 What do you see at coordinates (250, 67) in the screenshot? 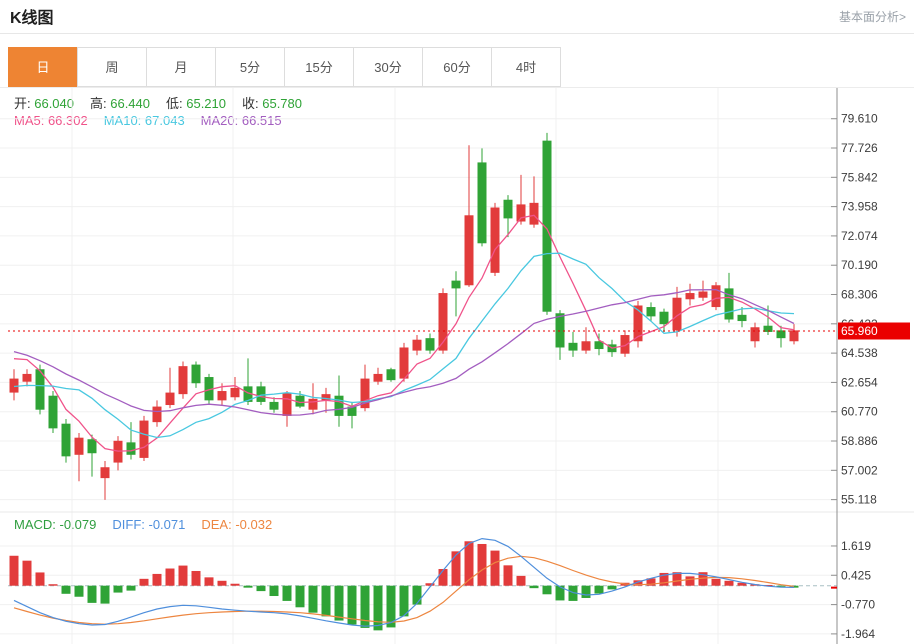
I see `tab-5min: 5分` at bounding box center [250, 67].